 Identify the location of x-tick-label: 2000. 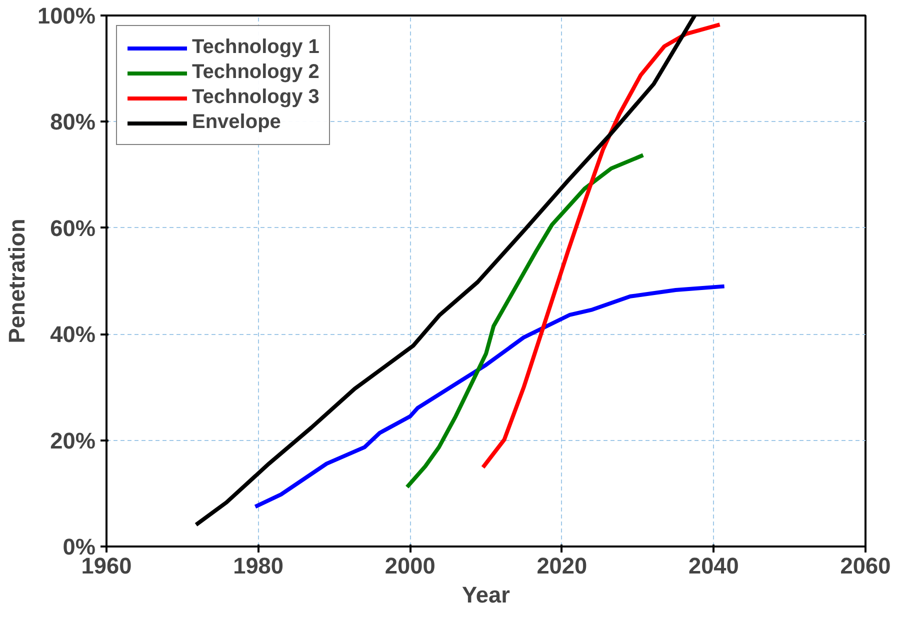
(410, 565).